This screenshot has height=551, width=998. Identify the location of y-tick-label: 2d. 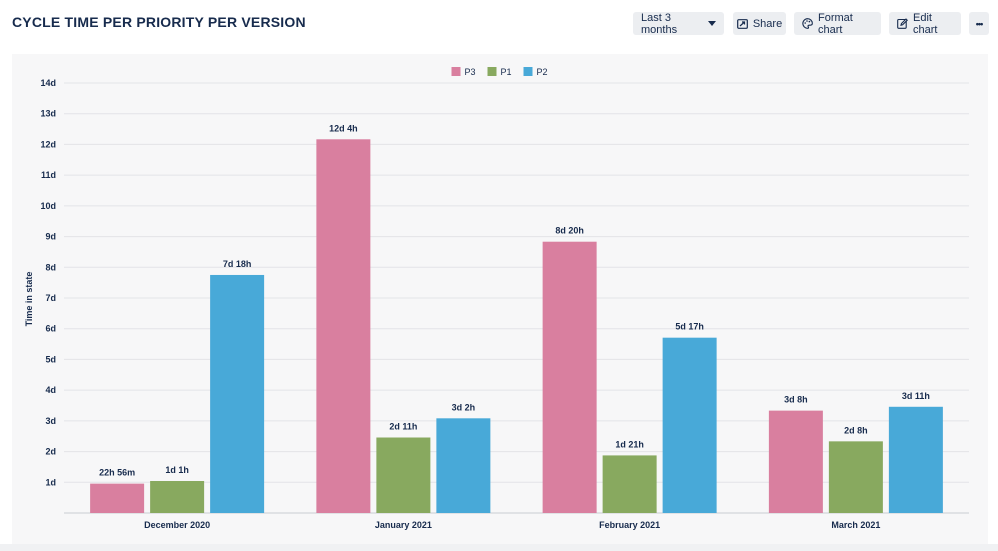
(50, 452).